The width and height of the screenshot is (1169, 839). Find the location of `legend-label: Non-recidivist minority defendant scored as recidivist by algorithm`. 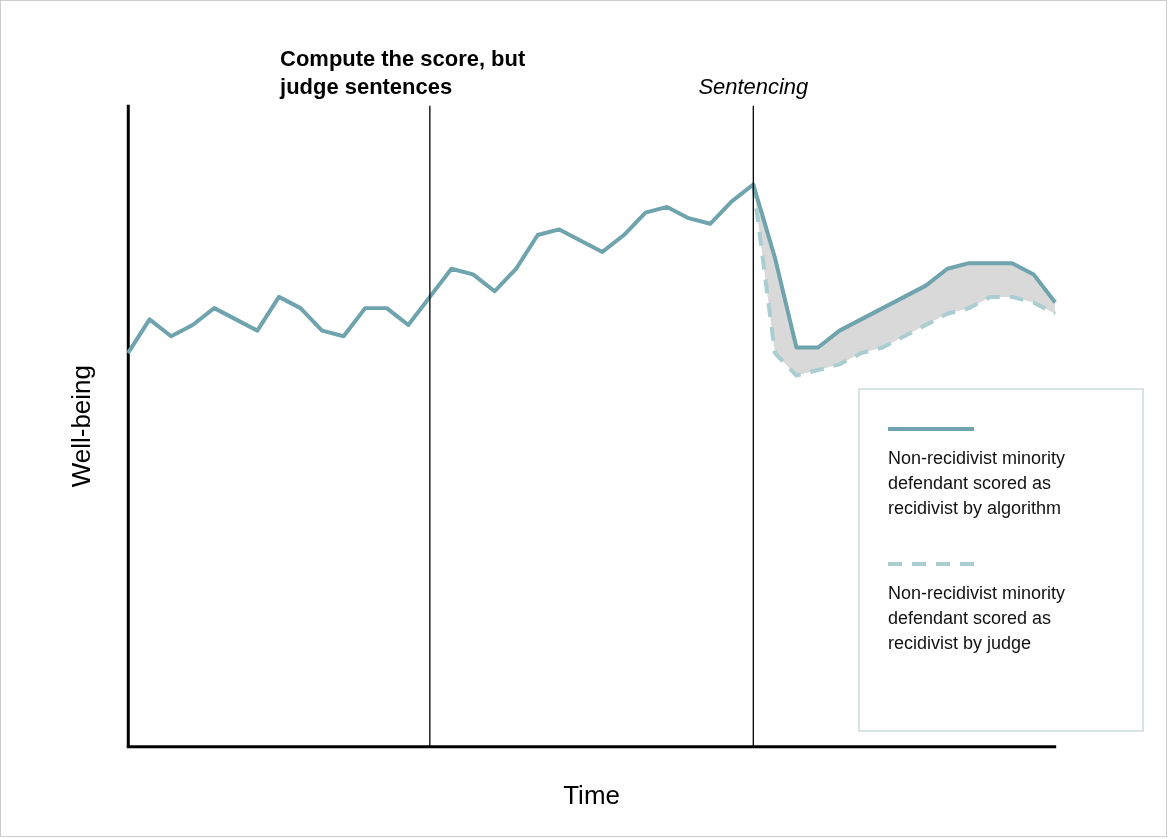

legend-label: Non-recidivist minority defendant scored as recidivist by algorithm is located at coordinates (977, 483).